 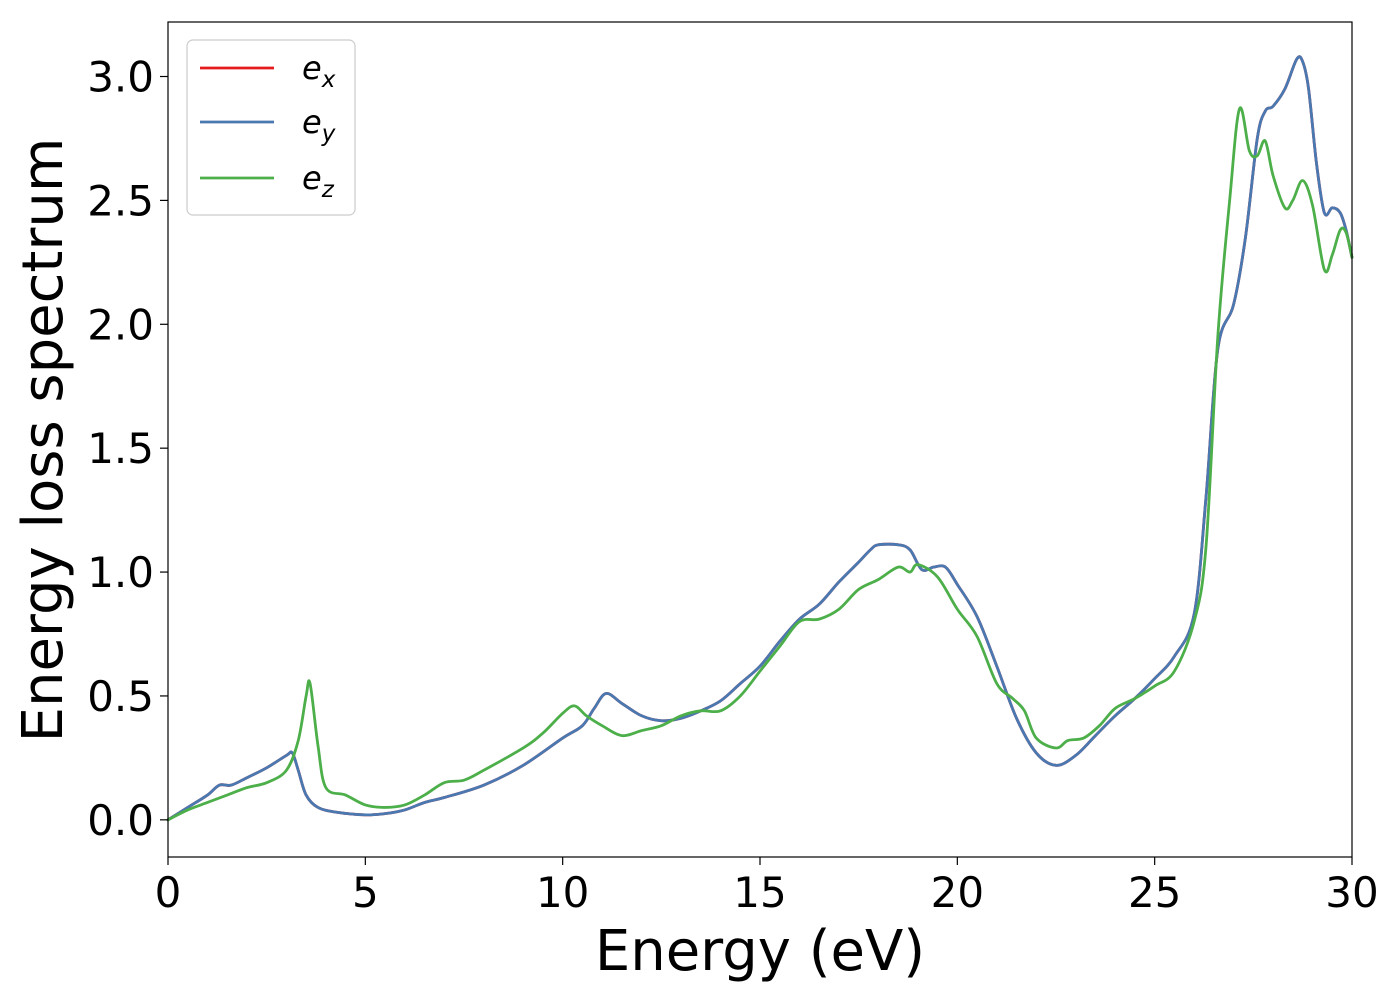 I want to click on x-tick-label: 30, so click(x=1351, y=892).